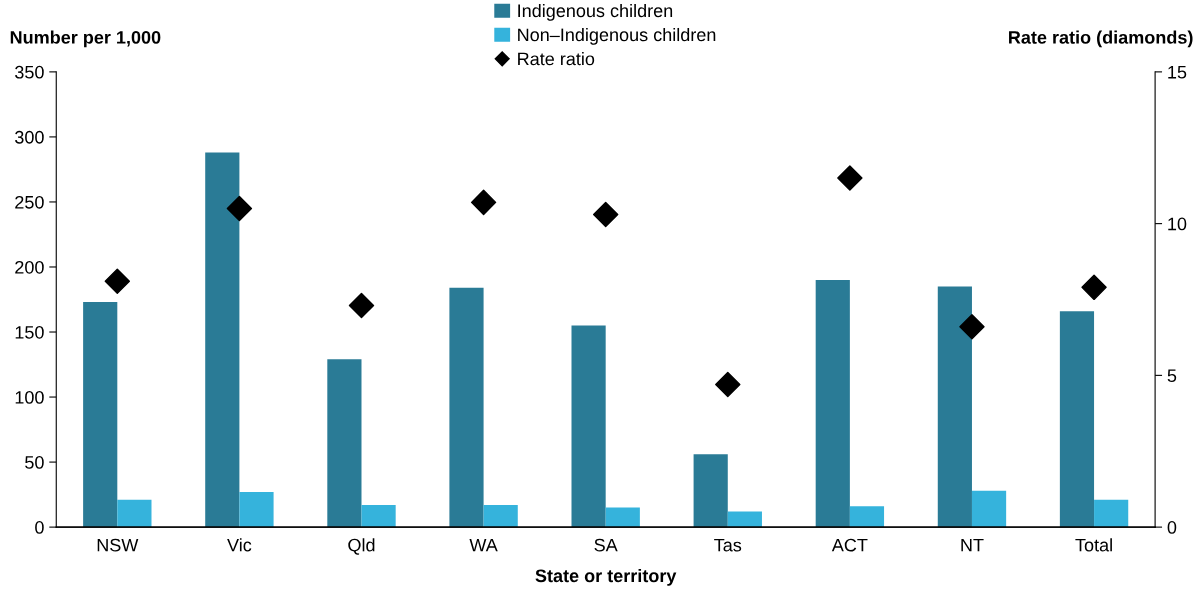 The width and height of the screenshot is (1197, 599). What do you see at coordinates (1172, 376) in the screenshot?
I see `y2-tick-label: 5` at bounding box center [1172, 376].